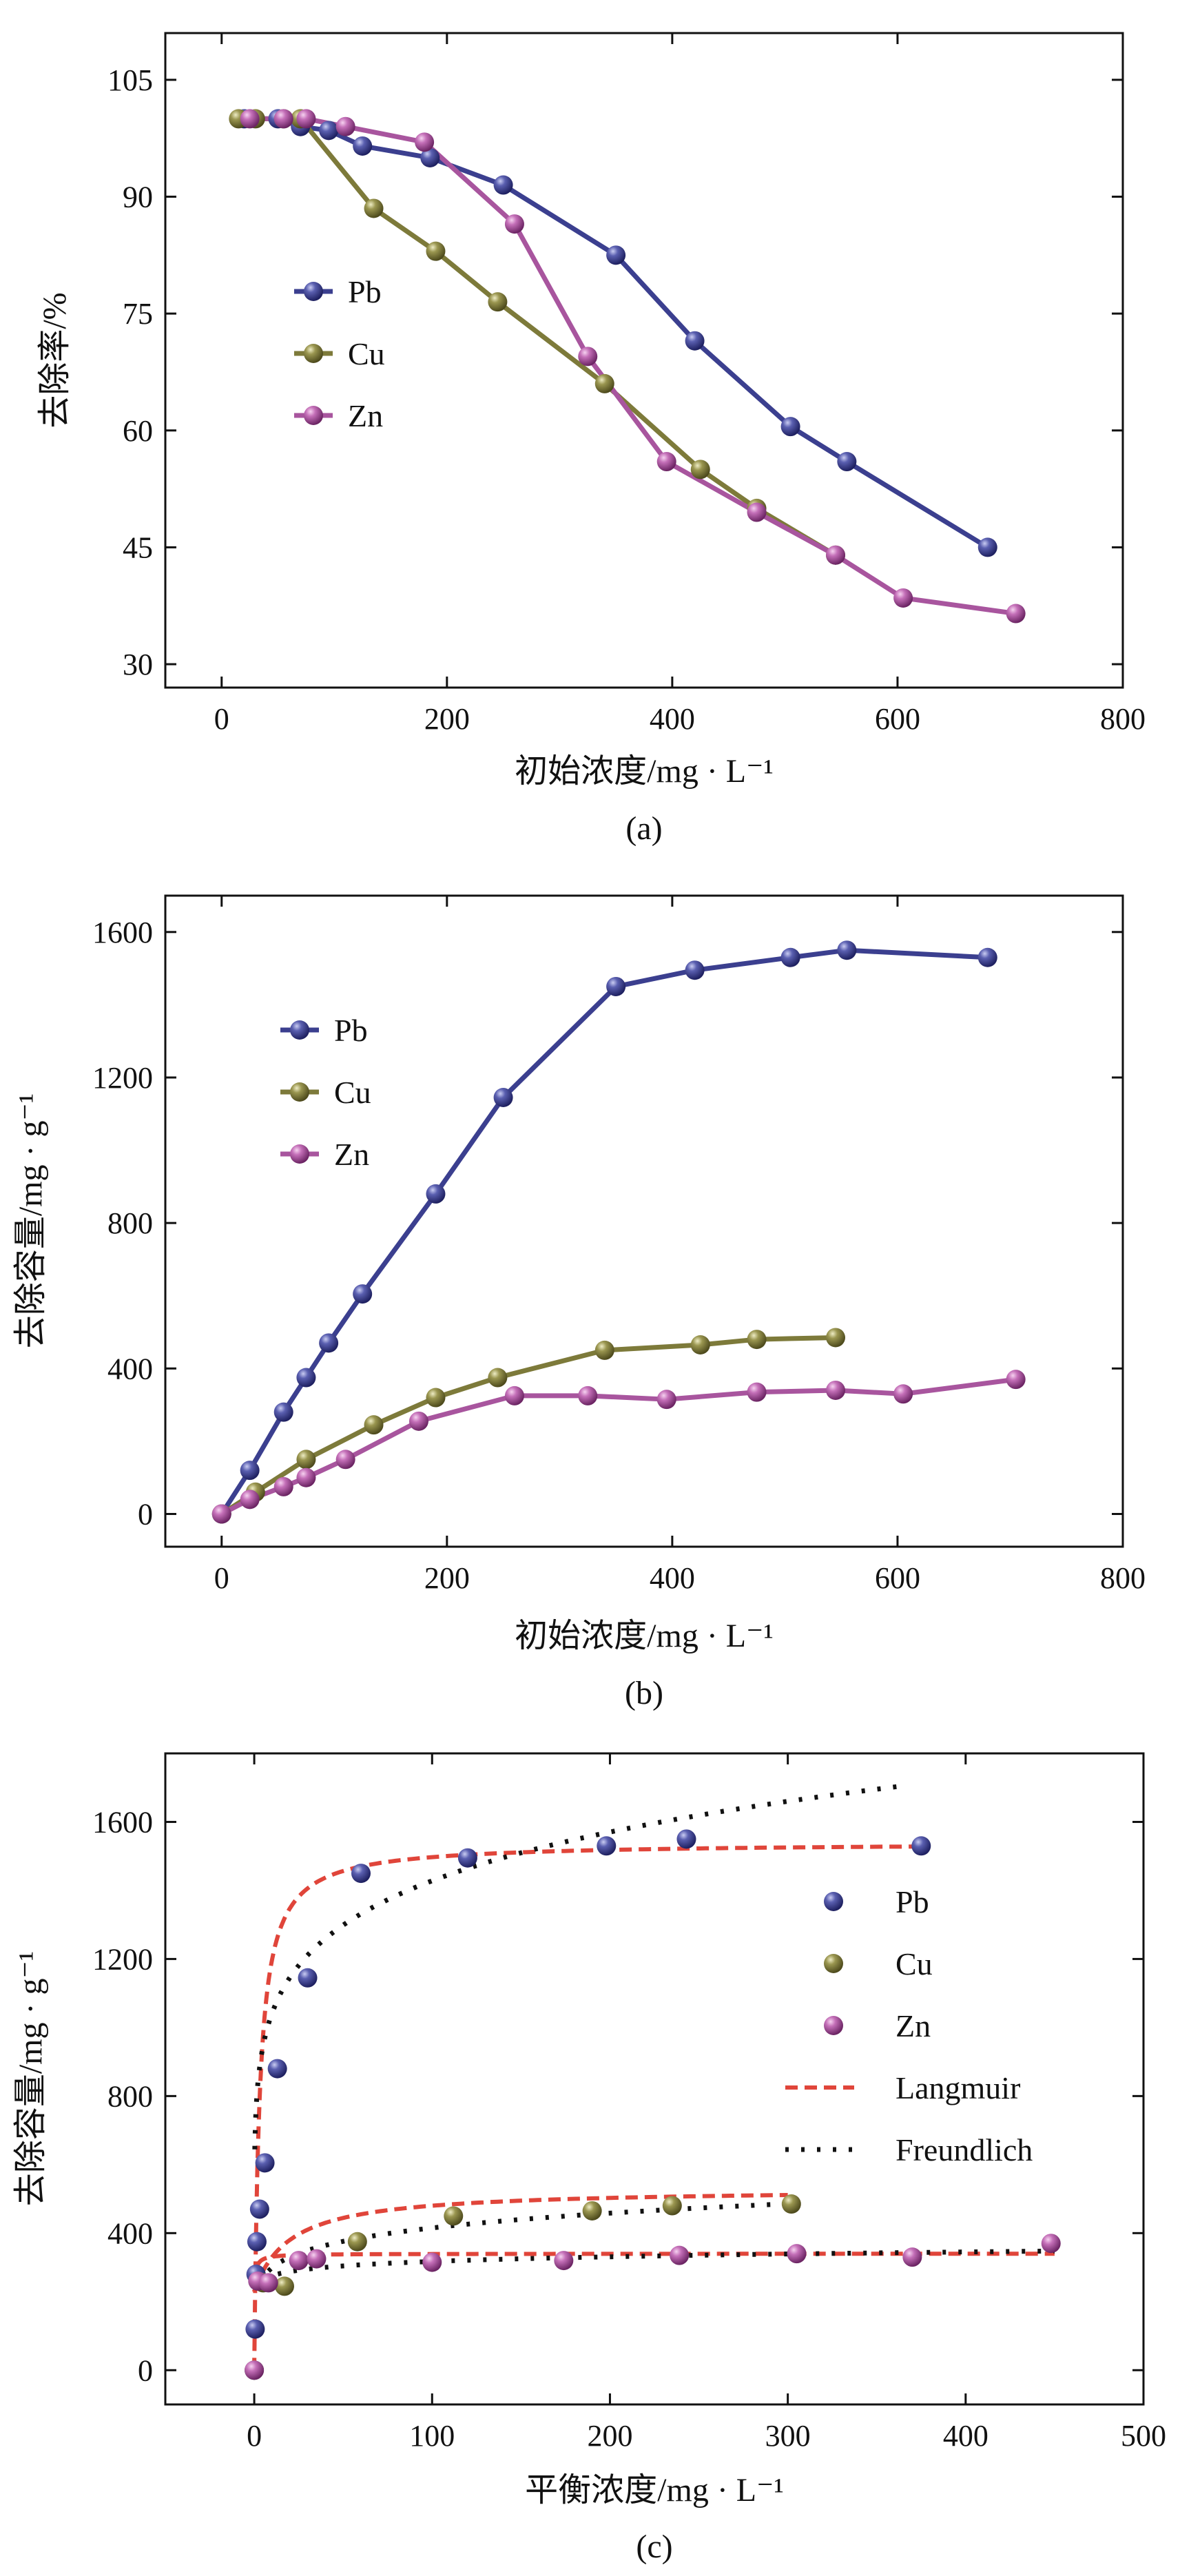 The width and height of the screenshot is (1180, 2576). I want to click on legend-label-langmuir: Langmuir, so click(958, 2087).